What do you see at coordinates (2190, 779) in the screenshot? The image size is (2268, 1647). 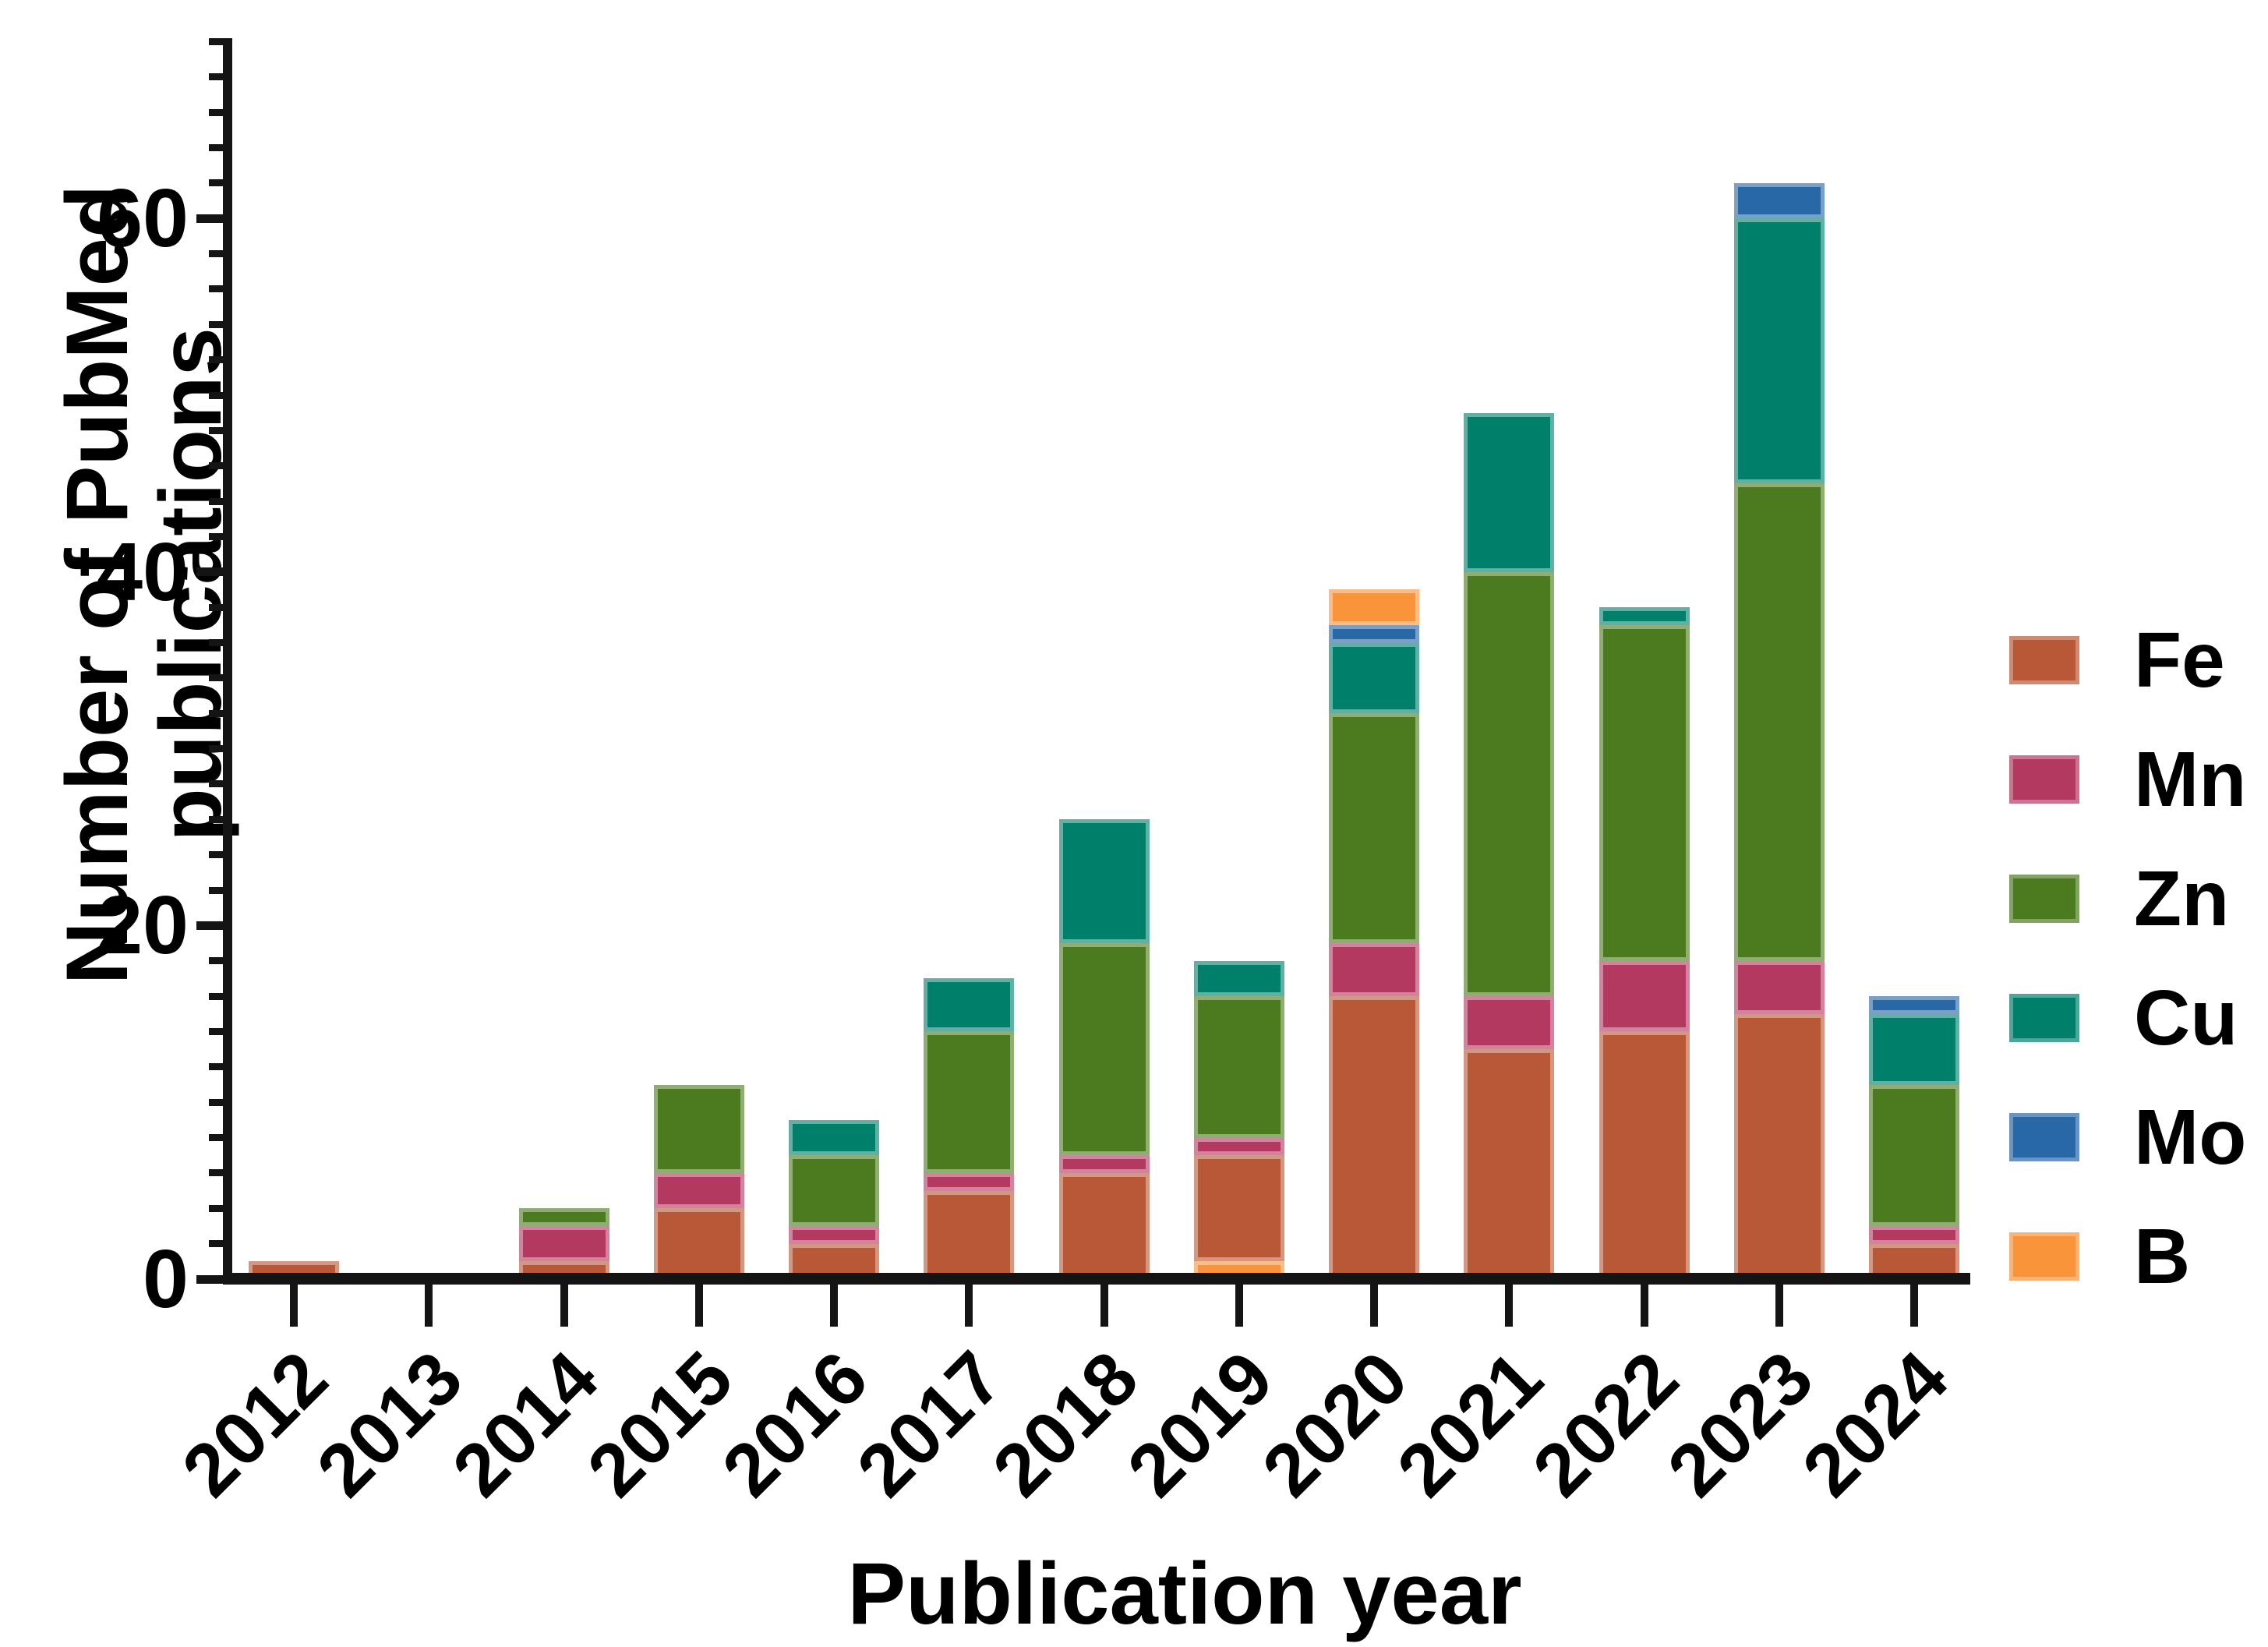 I see `legend-label: Mn` at bounding box center [2190, 779].